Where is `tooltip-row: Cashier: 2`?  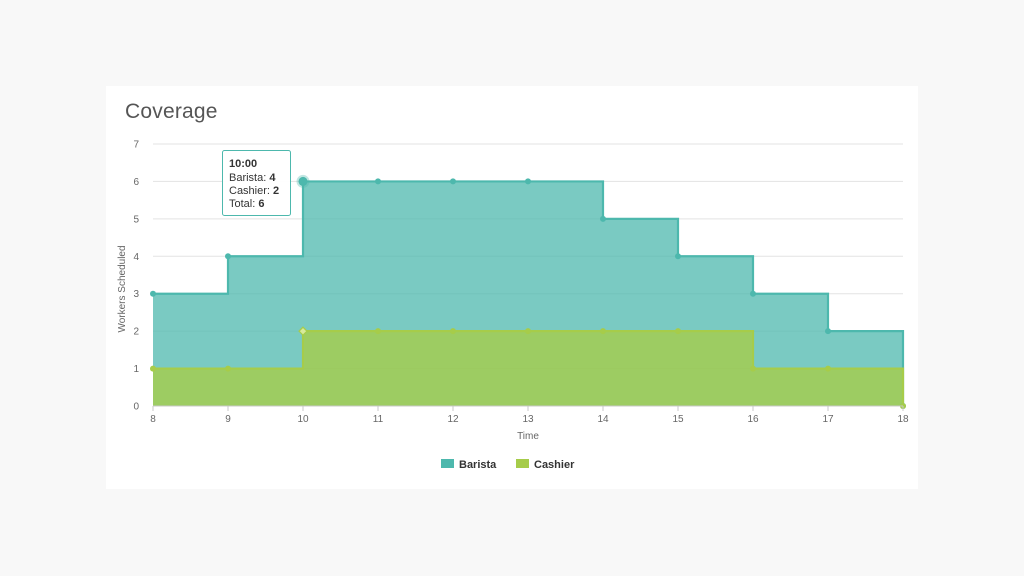
tooltip-row: Cashier: 2 is located at coordinates (254, 191).